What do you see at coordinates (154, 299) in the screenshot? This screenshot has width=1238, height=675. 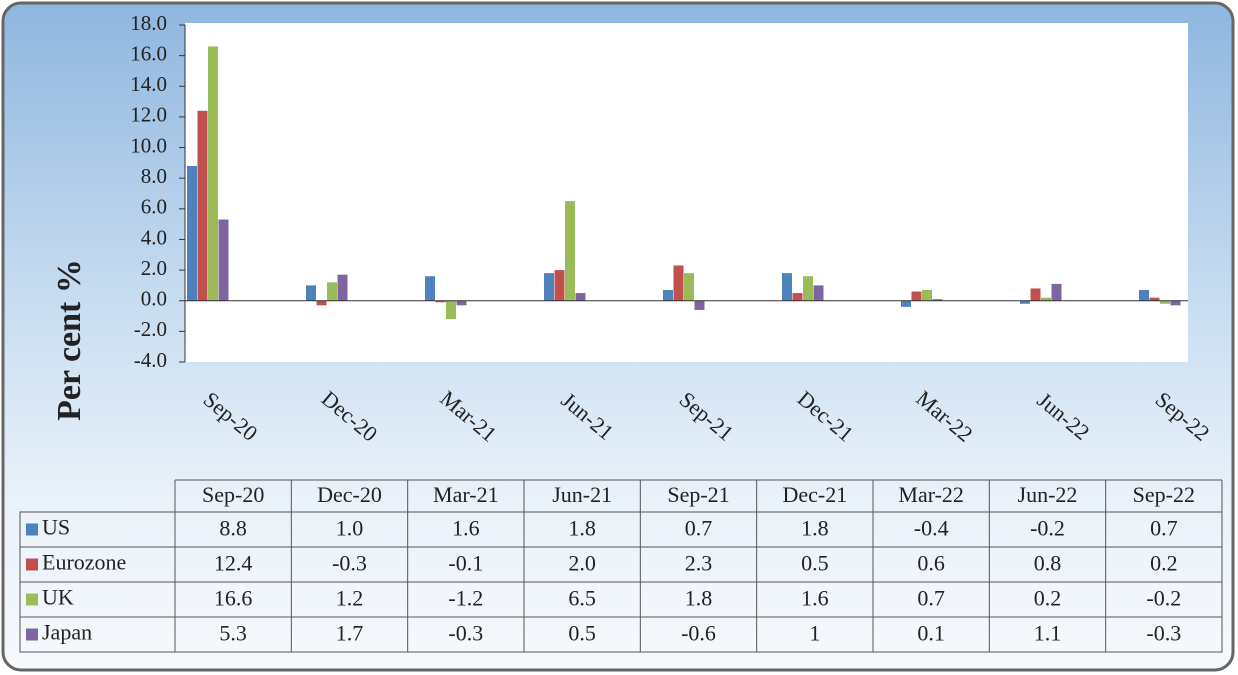 I see `y-tick-label: 0.0` at bounding box center [154, 299].